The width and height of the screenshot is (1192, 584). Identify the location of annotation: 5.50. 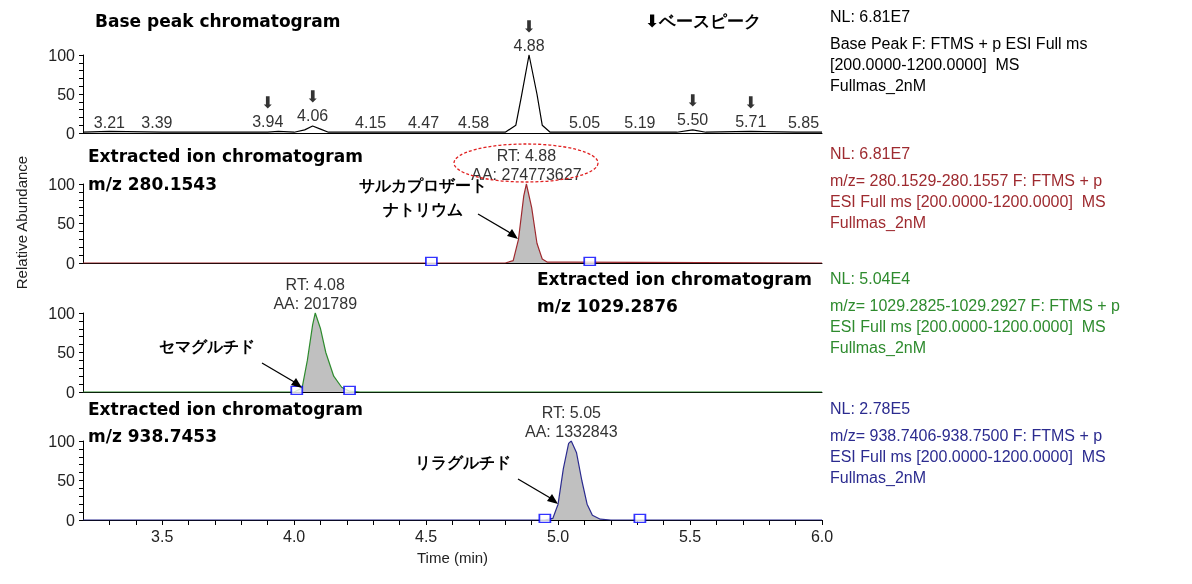
(693, 120).